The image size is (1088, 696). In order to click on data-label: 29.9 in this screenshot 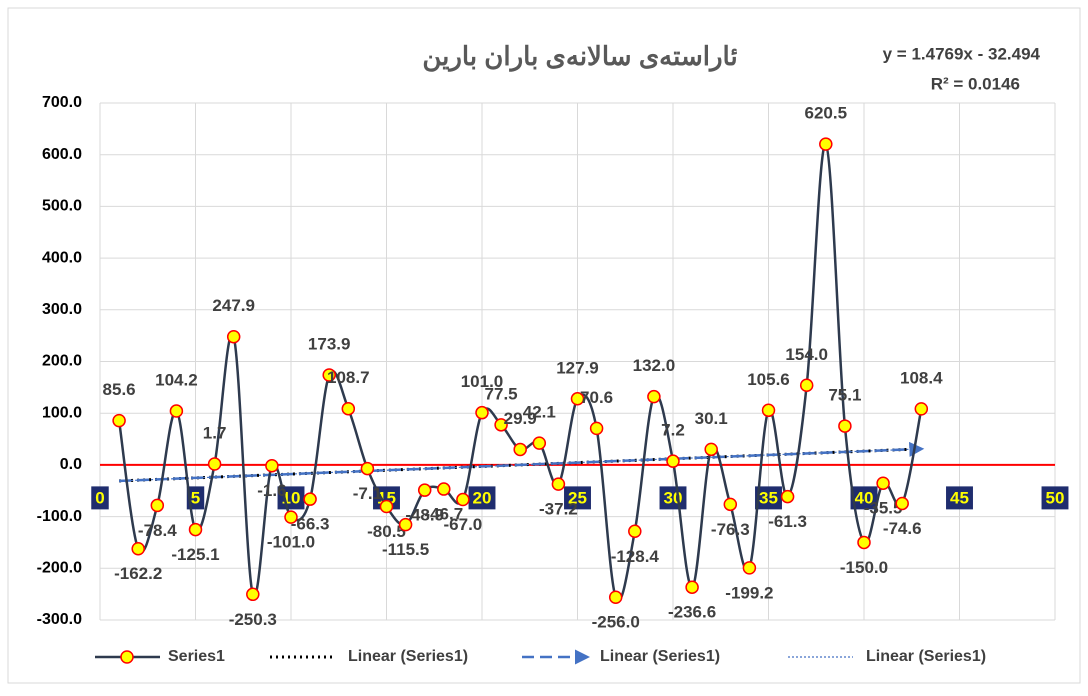, I will do `click(520, 418)`.